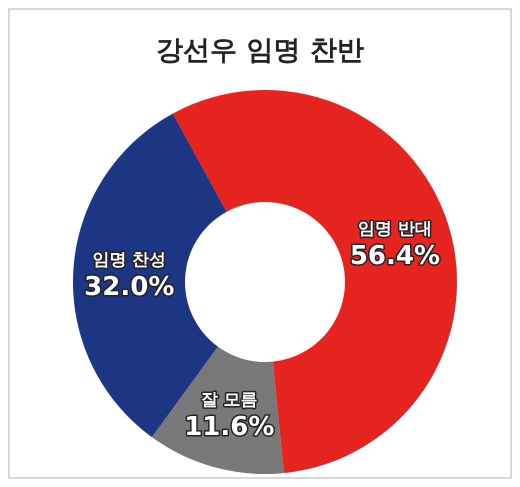 The width and height of the screenshot is (520, 487). What do you see at coordinates (129, 260) in the screenshot?
I see `slice-label: 임명 찬성` at bounding box center [129, 260].